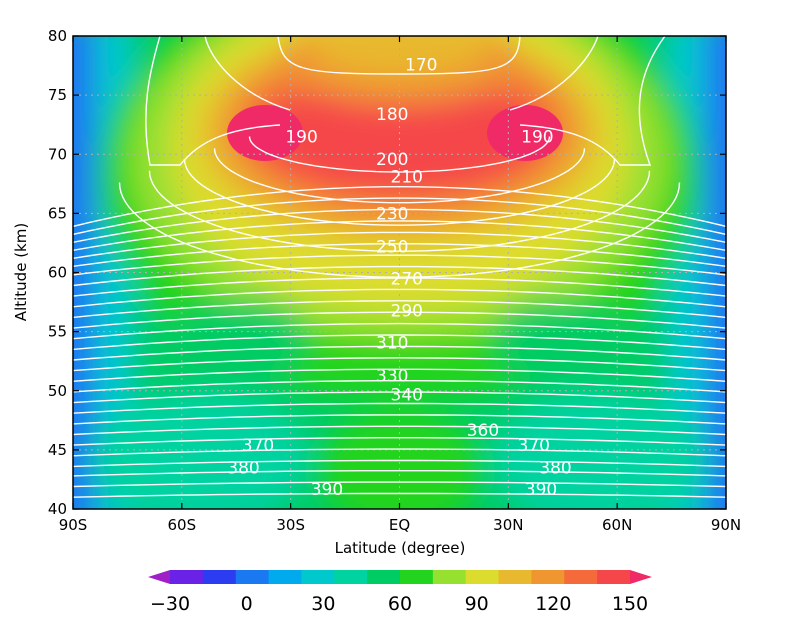 The width and height of the screenshot is (800, 618). Describe the element at coordinates (477, 604) in the screenshot. I see `colorbar-label: 90` at that location.